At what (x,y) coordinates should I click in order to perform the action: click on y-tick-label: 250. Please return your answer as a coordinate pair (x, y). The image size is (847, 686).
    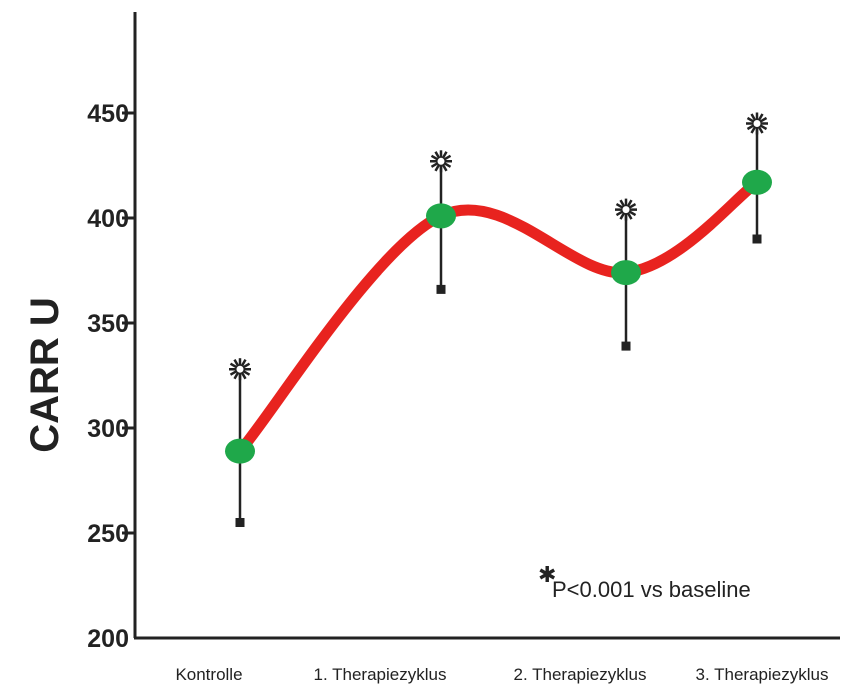
    Looking at the image, I should click on (108, 534).